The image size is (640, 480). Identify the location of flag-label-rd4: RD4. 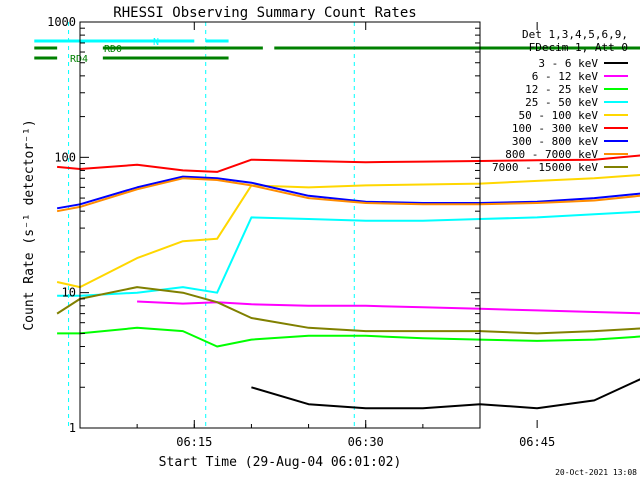
(79, 59).